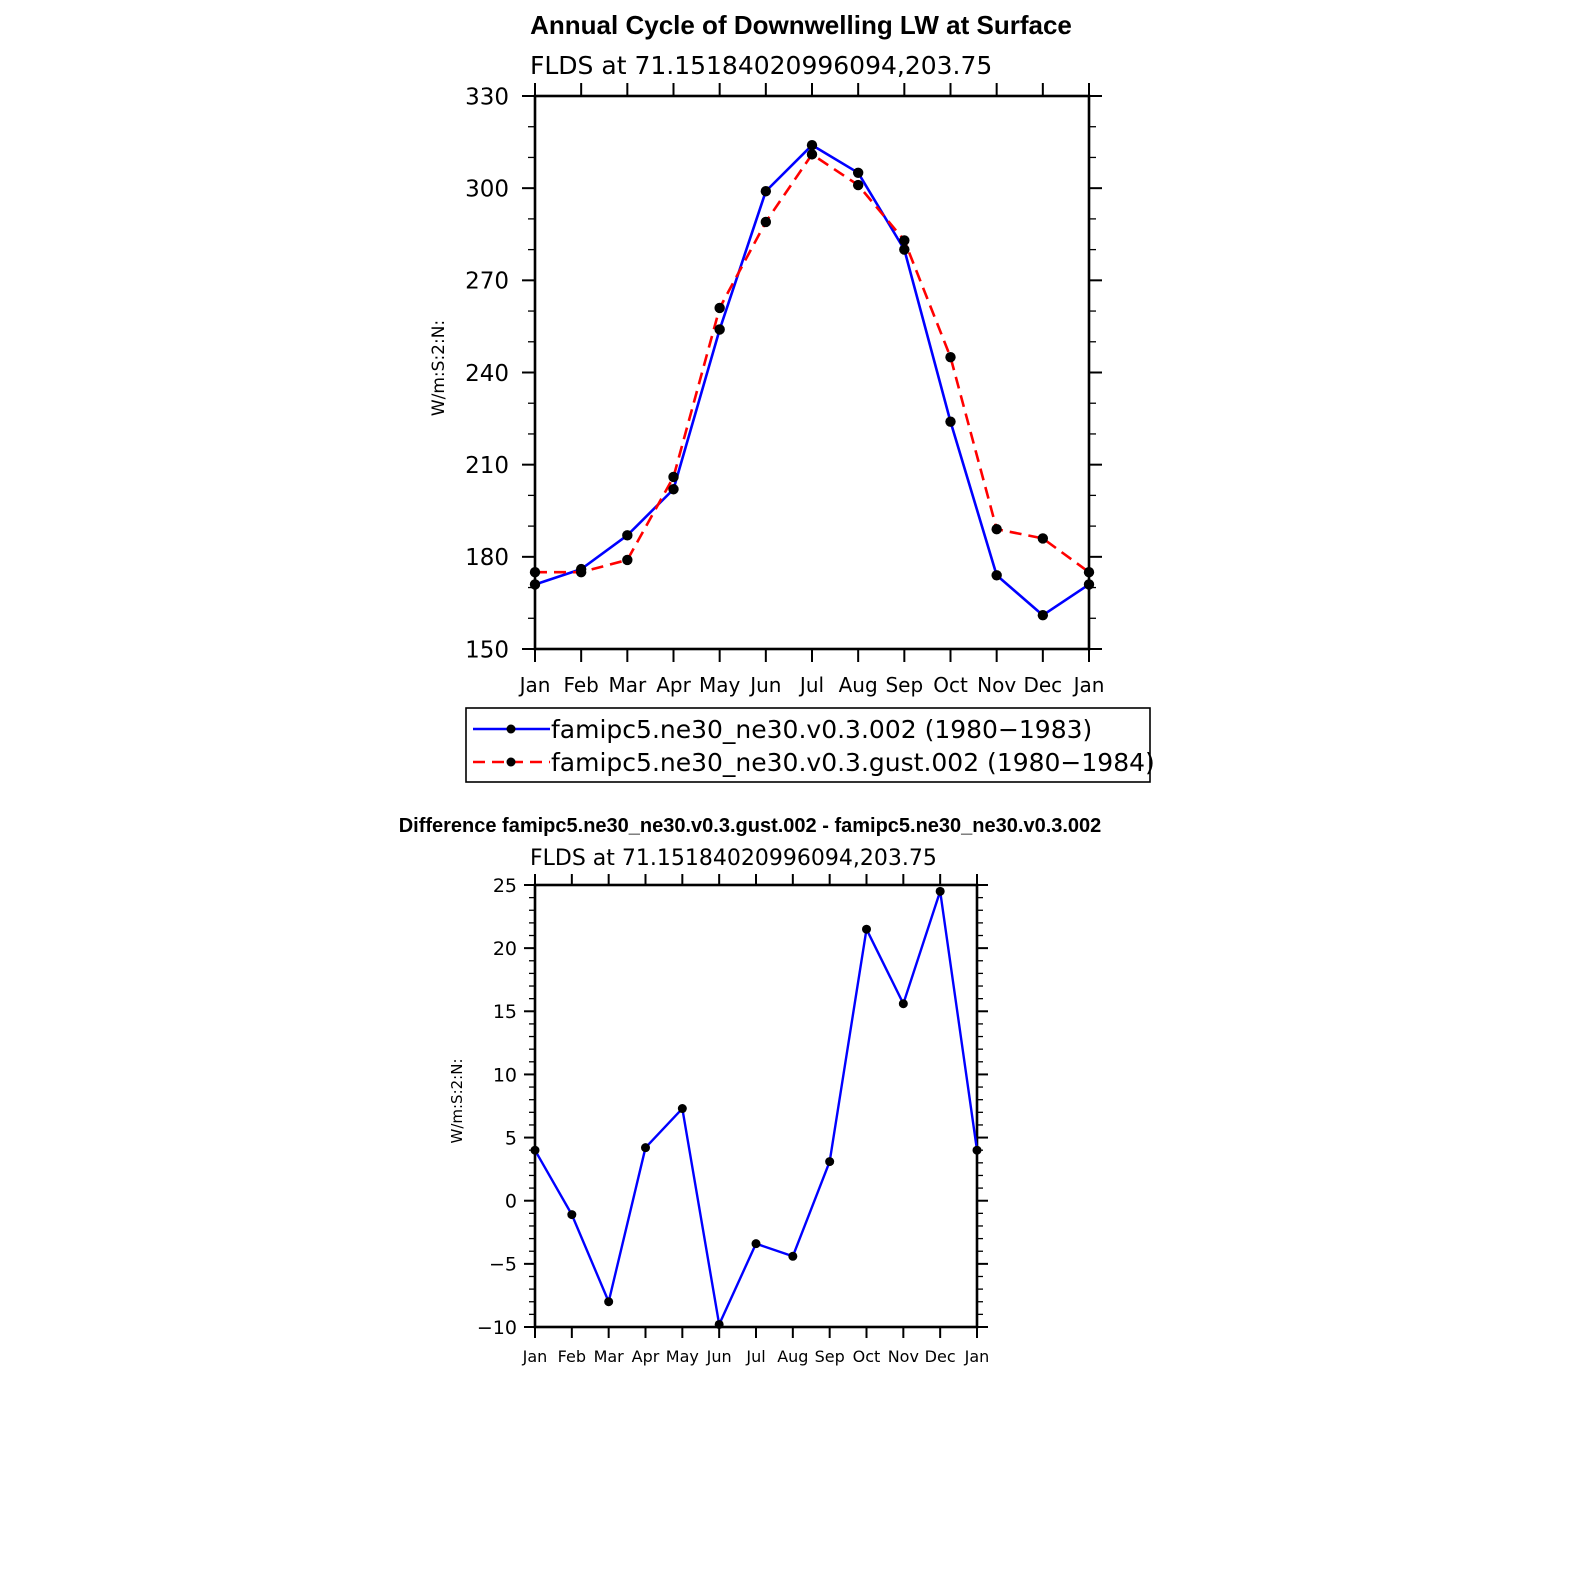  Describe the element at coordinates (505, 949) in the screenshot. I see `bottom-y-tick-label: 20` at that location.